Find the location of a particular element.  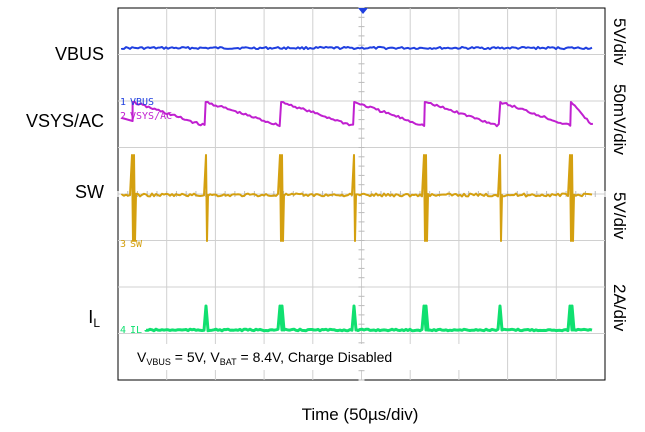

annotation-box is located at coordinates (293, 357).